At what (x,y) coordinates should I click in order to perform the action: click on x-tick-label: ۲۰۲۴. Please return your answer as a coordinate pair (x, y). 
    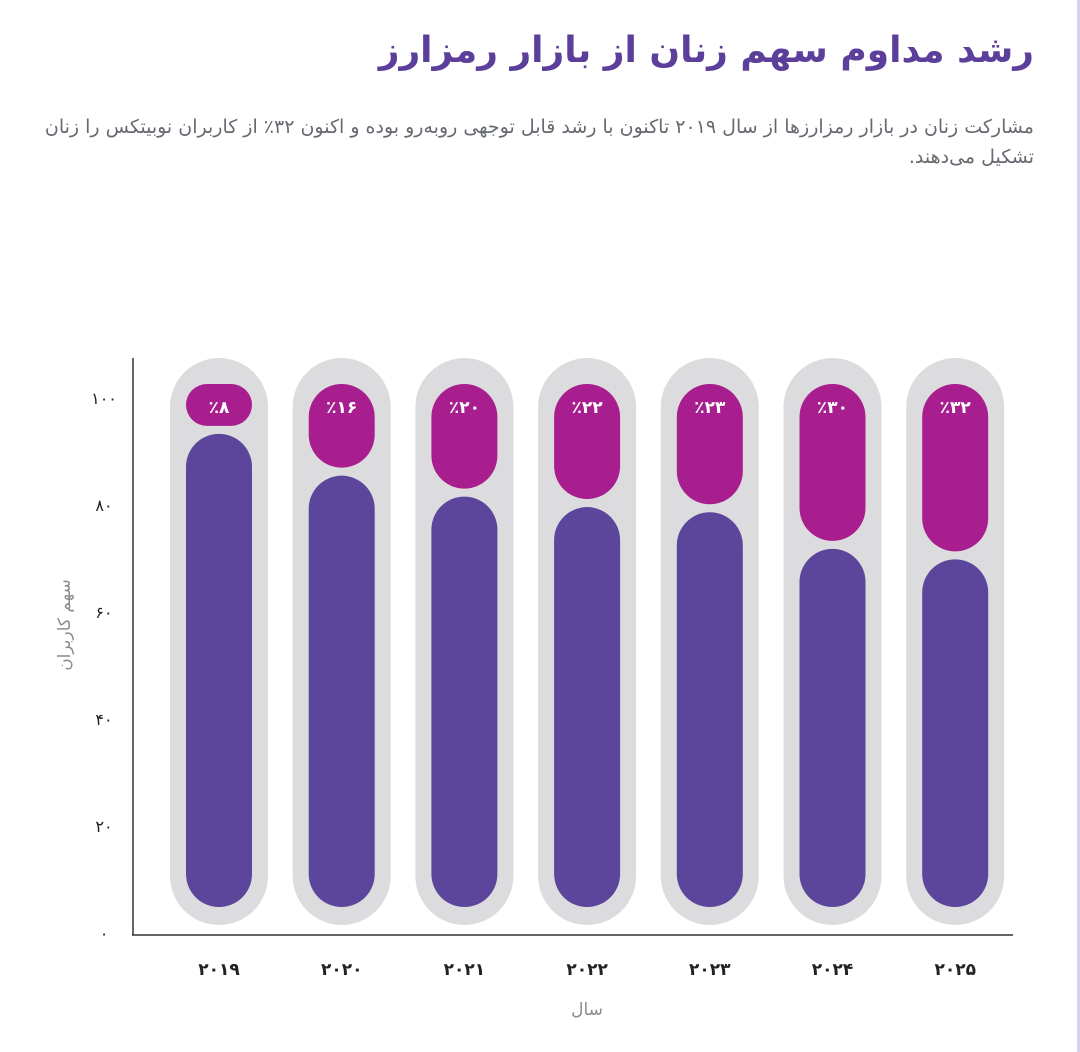
    Looking at the image, I should click on (833, 970).